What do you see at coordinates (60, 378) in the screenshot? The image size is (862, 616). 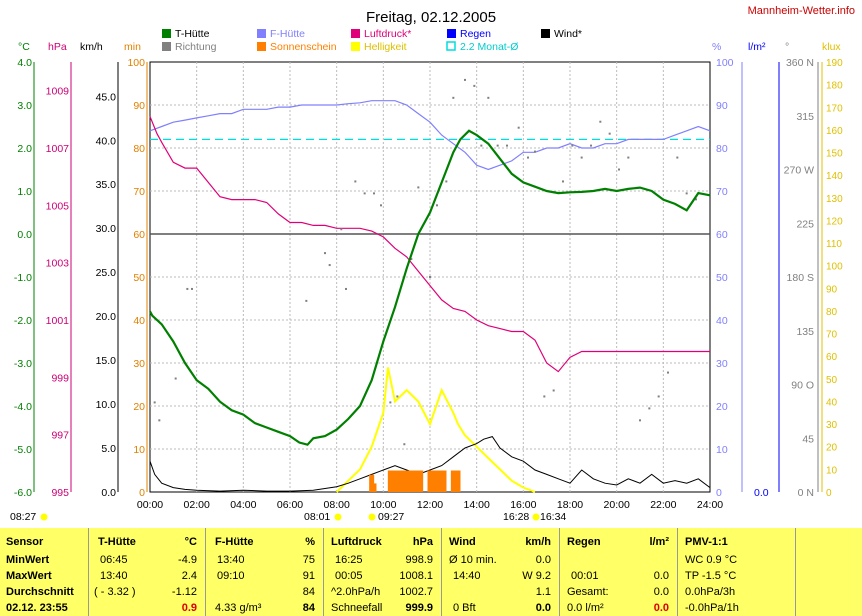 I see `tick-hpa: 999` at bounding box center [60, 378].